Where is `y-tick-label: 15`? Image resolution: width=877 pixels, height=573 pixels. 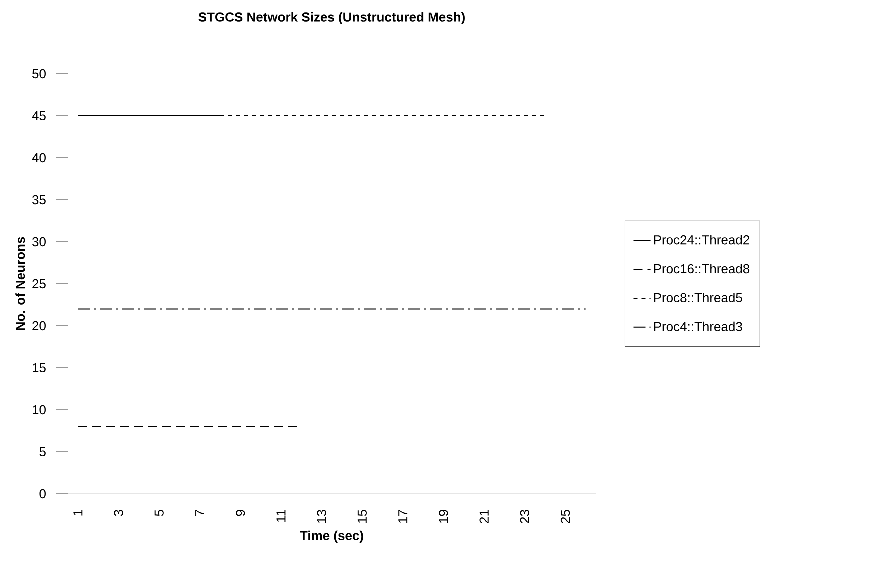
y-tick-label: 15 is located at coordinates (39, 368).